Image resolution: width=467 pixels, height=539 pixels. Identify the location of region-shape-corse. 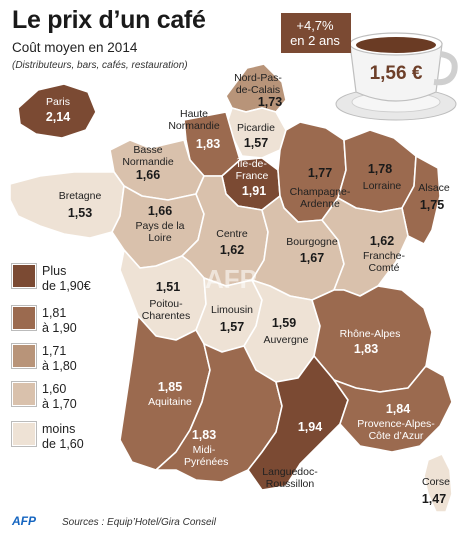
(438, 483).